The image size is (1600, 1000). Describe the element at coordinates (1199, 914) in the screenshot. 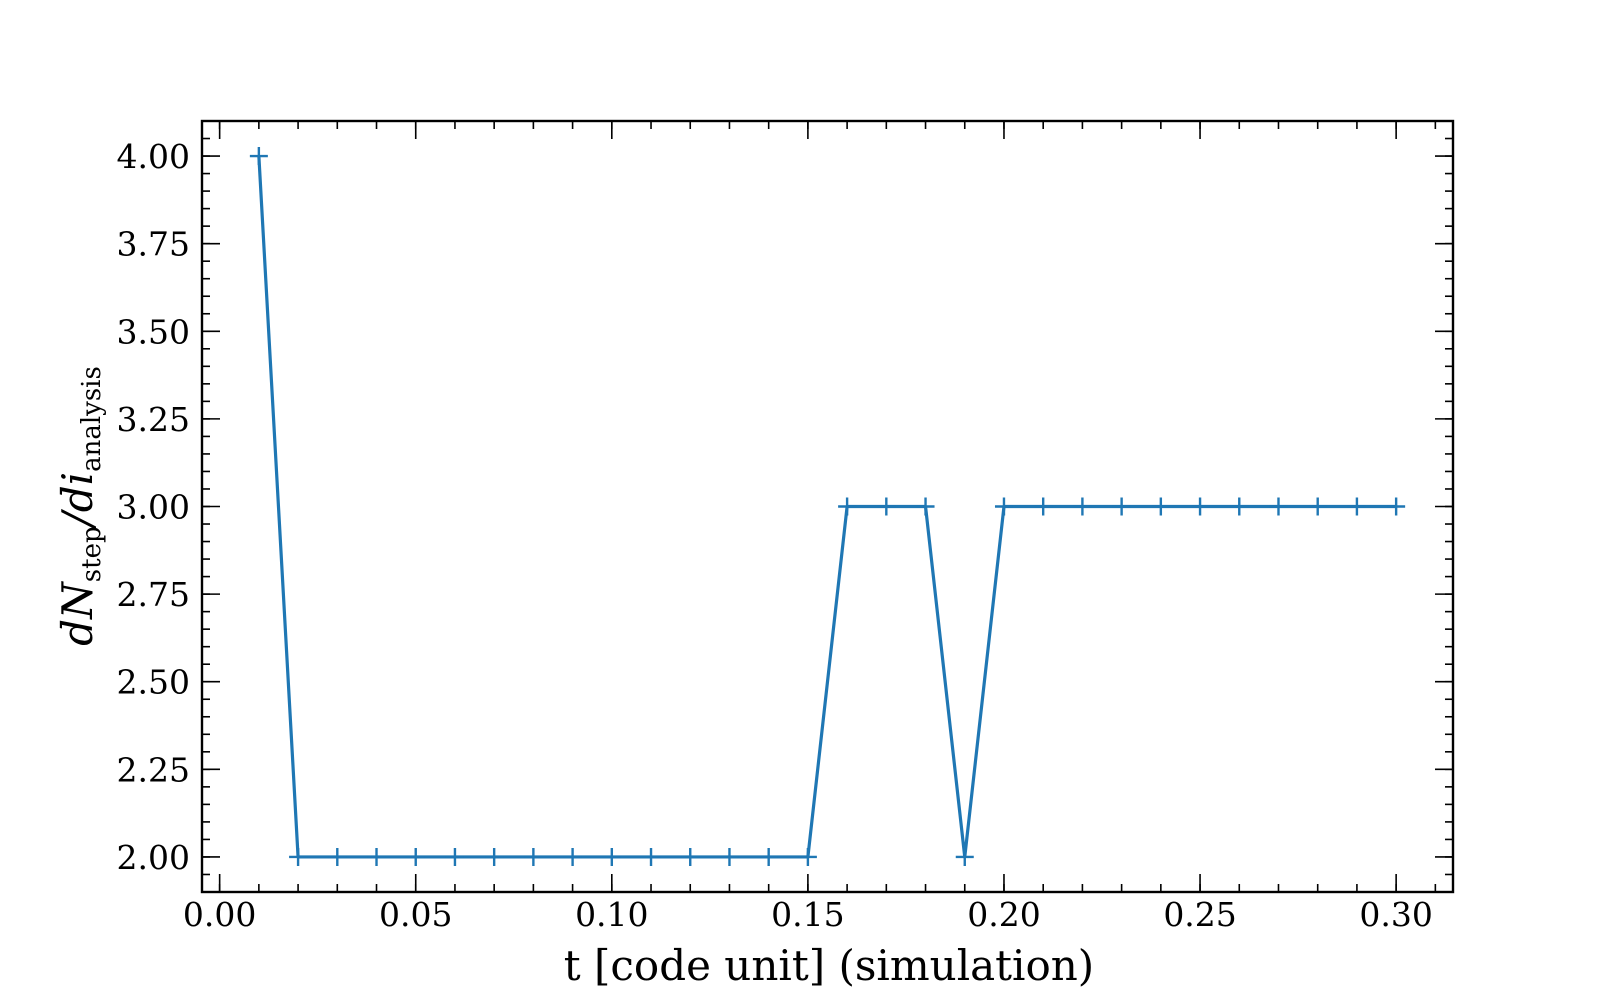

I see `x-tick-label: 0.25` at that location.